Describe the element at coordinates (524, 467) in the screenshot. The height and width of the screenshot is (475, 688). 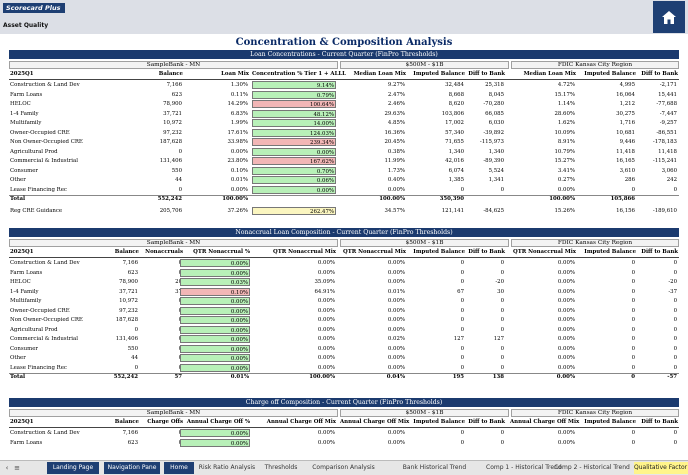
I see `tab-comp-1-historical-trend: Comp 1 - Historical Trend` at that location.